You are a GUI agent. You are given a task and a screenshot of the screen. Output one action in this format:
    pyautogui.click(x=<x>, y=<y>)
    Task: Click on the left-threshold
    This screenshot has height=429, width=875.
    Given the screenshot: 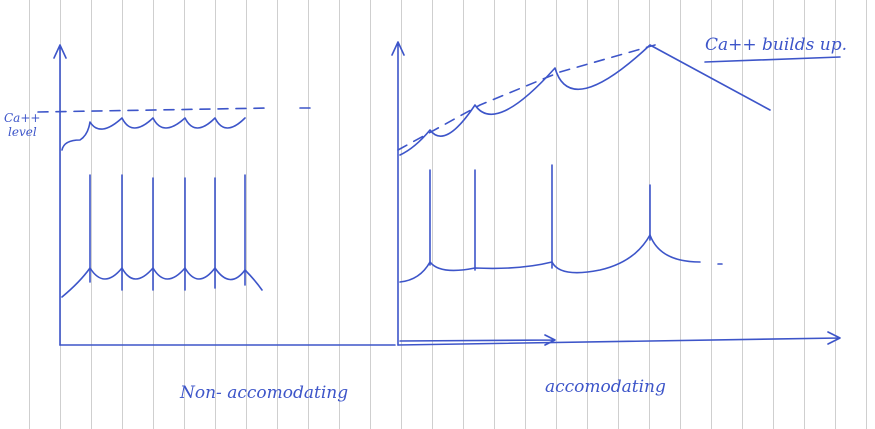 What is the action you would take?
    pyautogui.click(x=176, y=110)
    